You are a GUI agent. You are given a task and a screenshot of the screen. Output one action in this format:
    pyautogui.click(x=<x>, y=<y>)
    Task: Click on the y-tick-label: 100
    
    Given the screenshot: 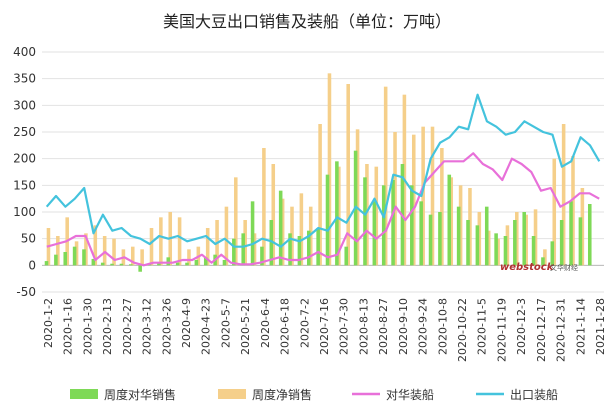 What is the action you would take?
    pyautogui.click(x=24, y=212)
    